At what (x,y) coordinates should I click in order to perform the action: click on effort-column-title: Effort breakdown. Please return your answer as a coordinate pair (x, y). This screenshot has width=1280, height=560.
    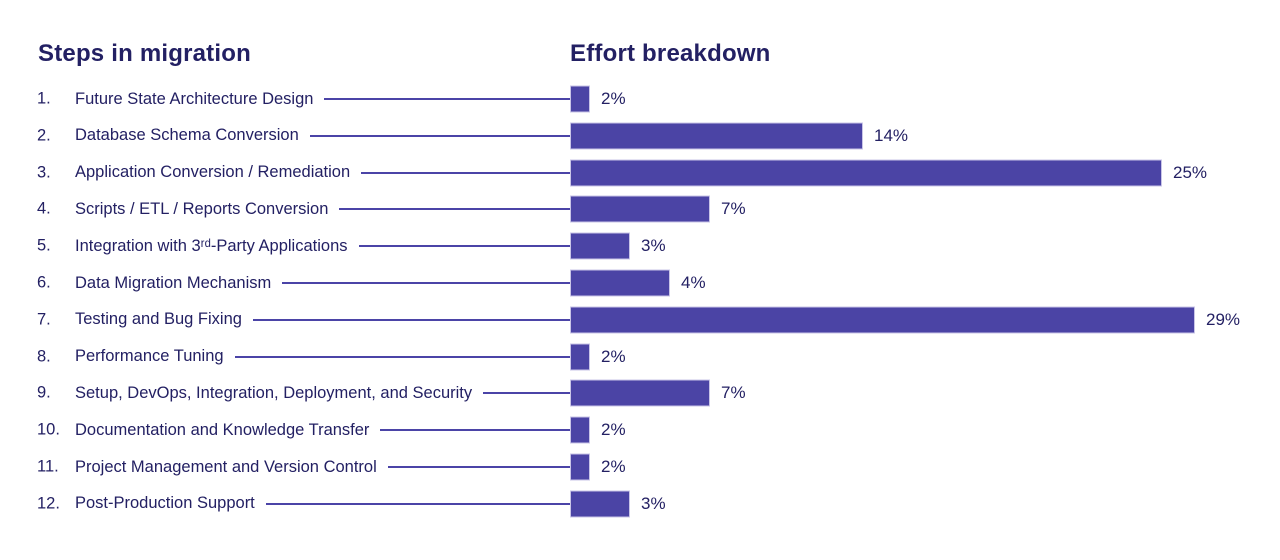
    Looking at the image, I should click on (670, 53).